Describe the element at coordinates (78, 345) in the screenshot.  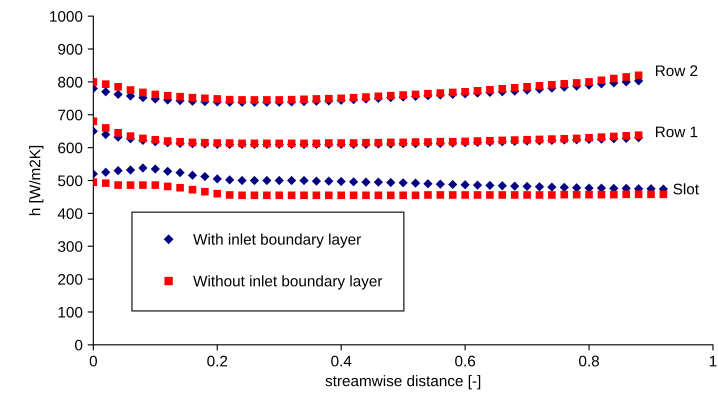
I see `y-tick-label: 0` at that location.